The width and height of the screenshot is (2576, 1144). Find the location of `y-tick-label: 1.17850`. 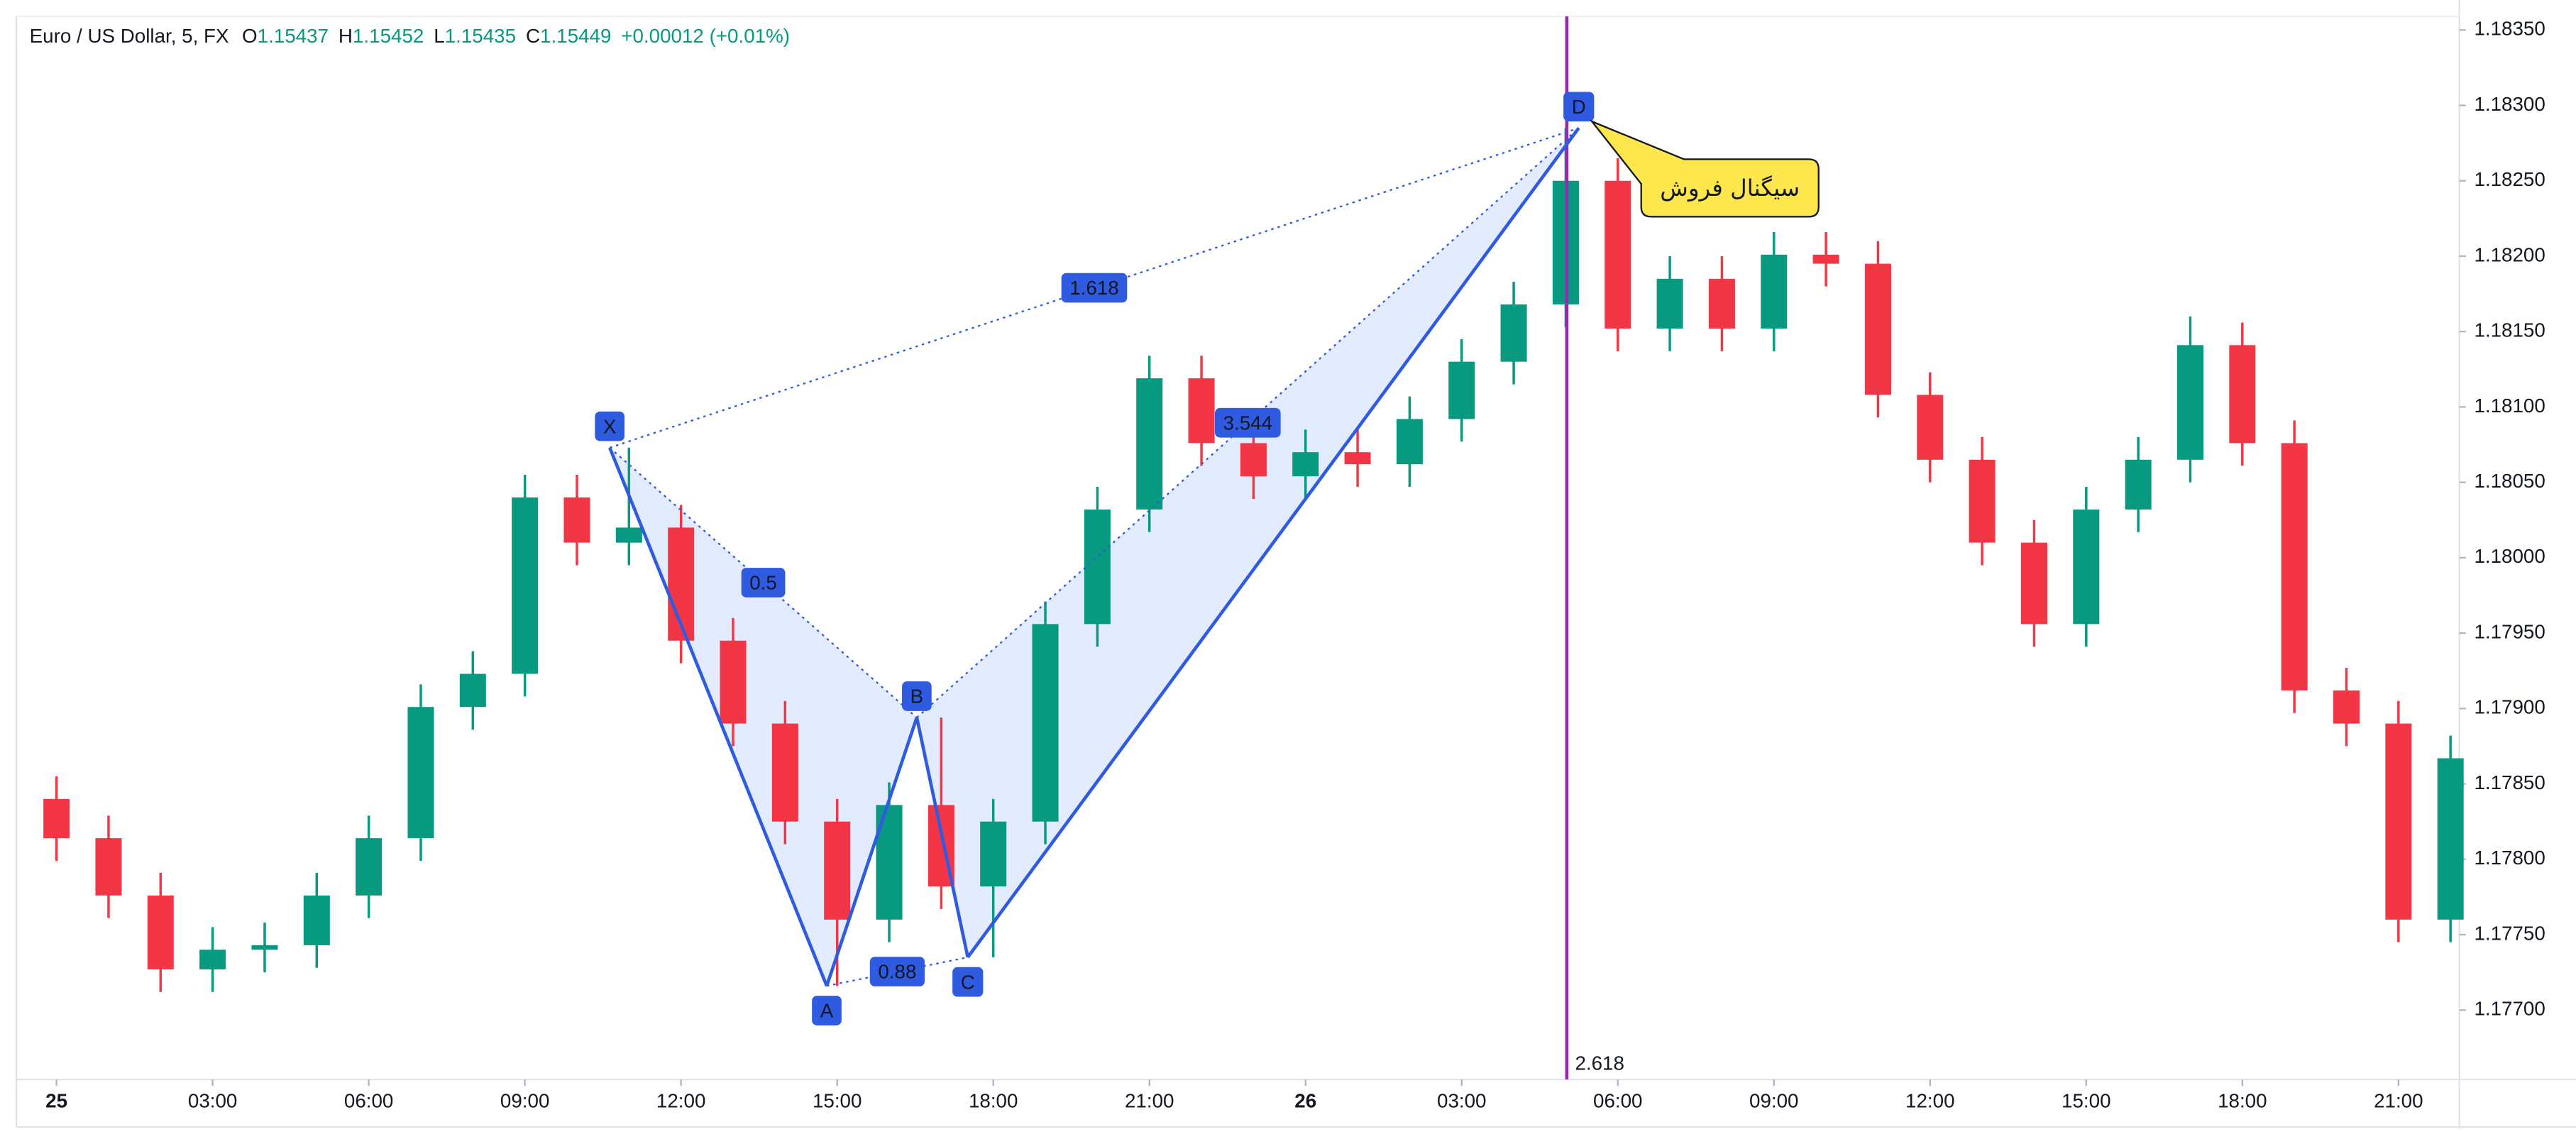

y-tick-label: 1.17850 is located at coordinates (2509, 782).